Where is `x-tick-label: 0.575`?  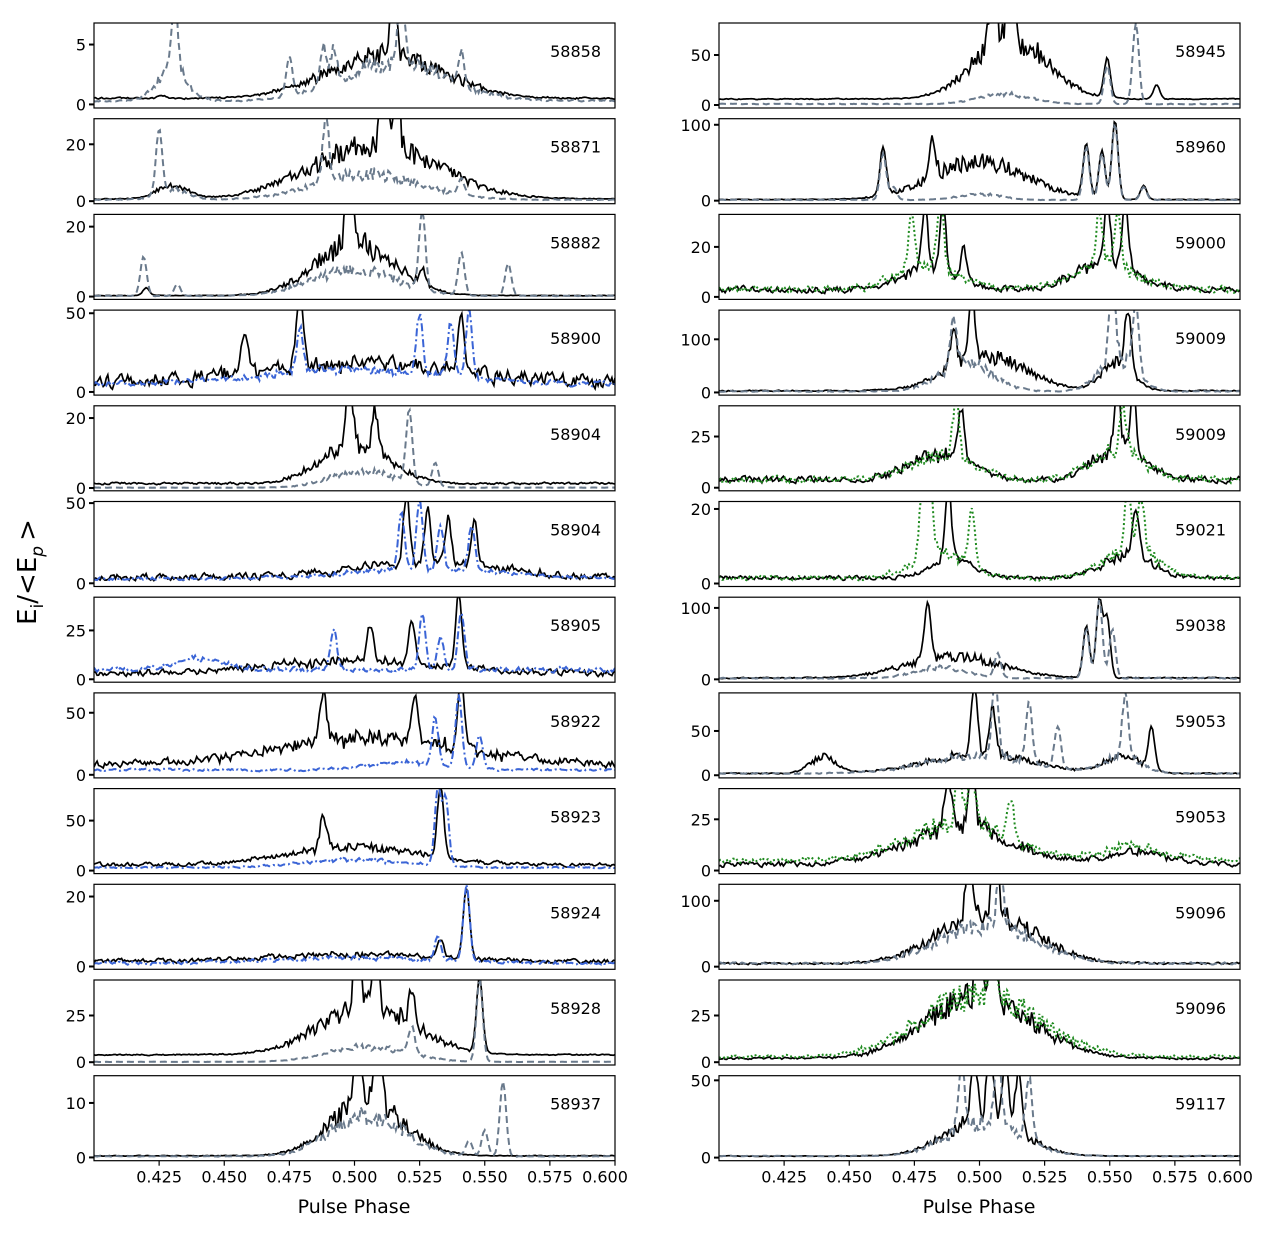
x-tick-label: 0.575 is located at coordinates (550, 1177).